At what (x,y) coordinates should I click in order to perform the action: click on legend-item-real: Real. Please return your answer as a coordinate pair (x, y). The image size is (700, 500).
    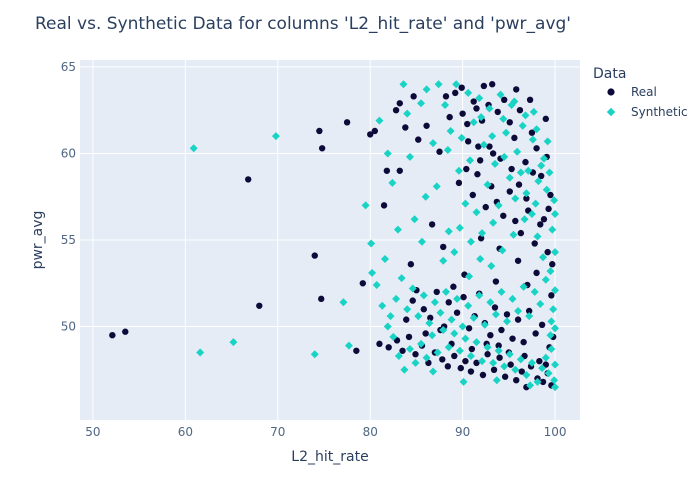
    Looking at the image, I should click on (632, 92).